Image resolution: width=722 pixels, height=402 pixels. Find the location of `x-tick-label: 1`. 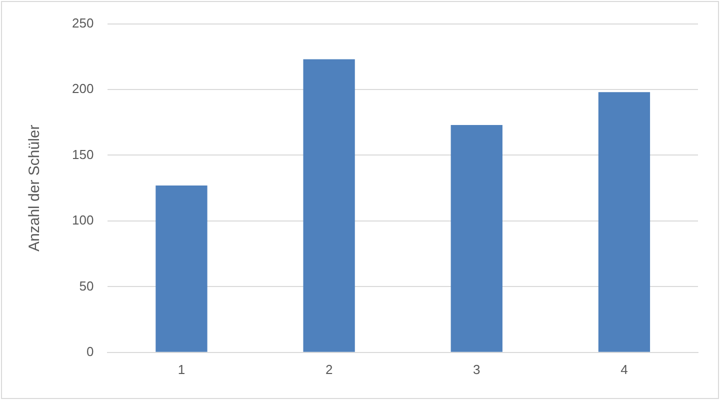

x-tick-label: 1 is located at coordinates (182, 369).